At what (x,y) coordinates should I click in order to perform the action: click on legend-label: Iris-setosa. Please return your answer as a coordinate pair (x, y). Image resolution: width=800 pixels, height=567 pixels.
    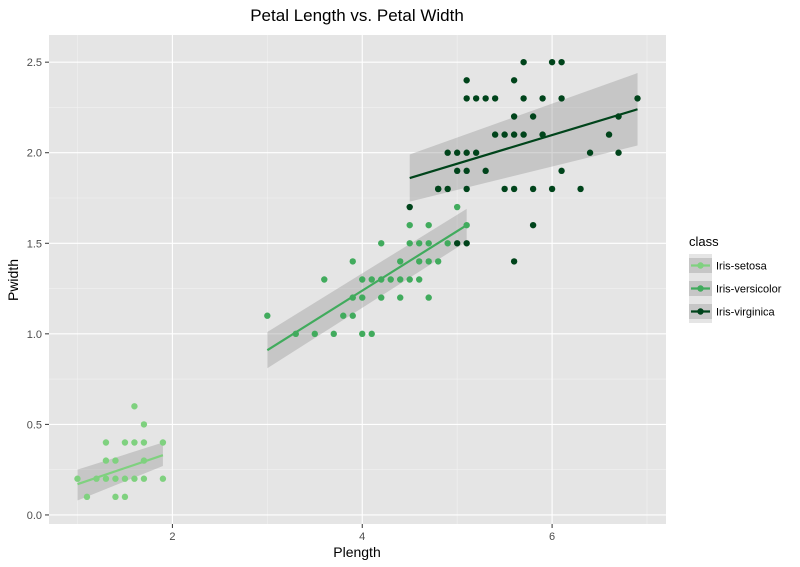
    Looking at the image, I should click on (742, 267).